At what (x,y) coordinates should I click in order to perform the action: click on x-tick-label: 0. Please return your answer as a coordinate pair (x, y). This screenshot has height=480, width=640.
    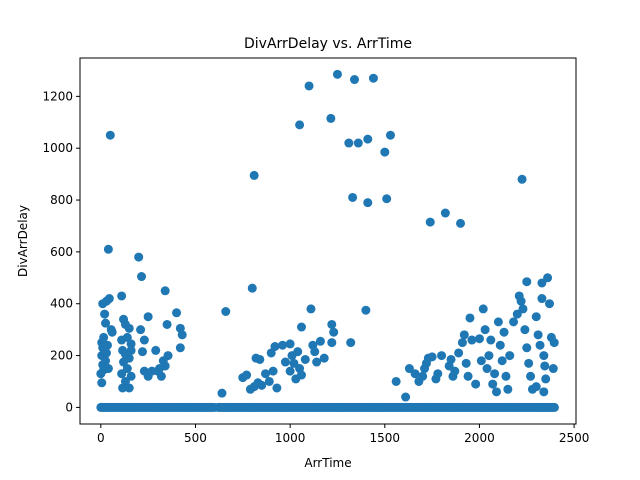
    Looking at the image, I should click on (101, 438).